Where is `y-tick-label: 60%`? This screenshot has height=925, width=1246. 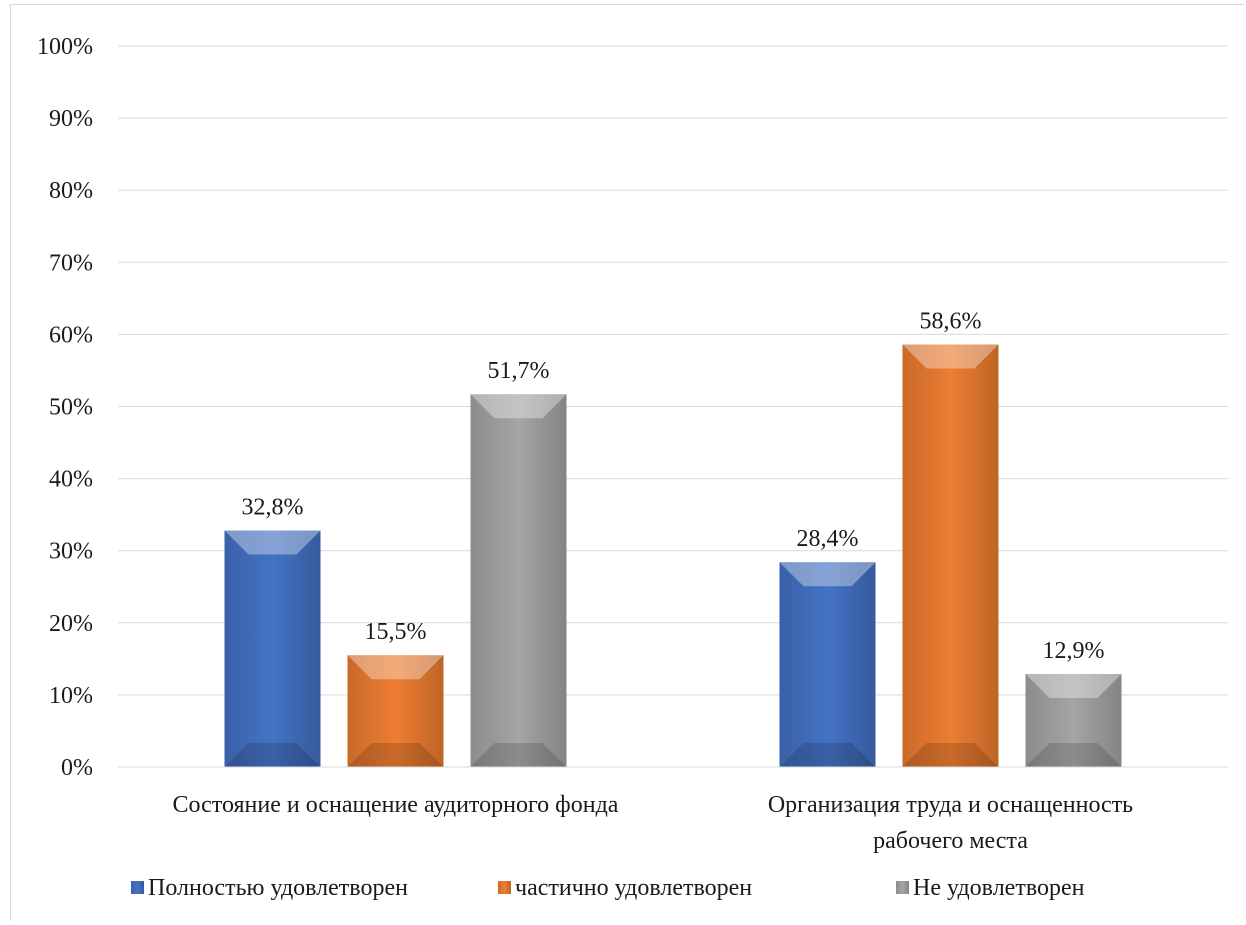
y-tick-label: 60% is located at coordinates (71, 335).